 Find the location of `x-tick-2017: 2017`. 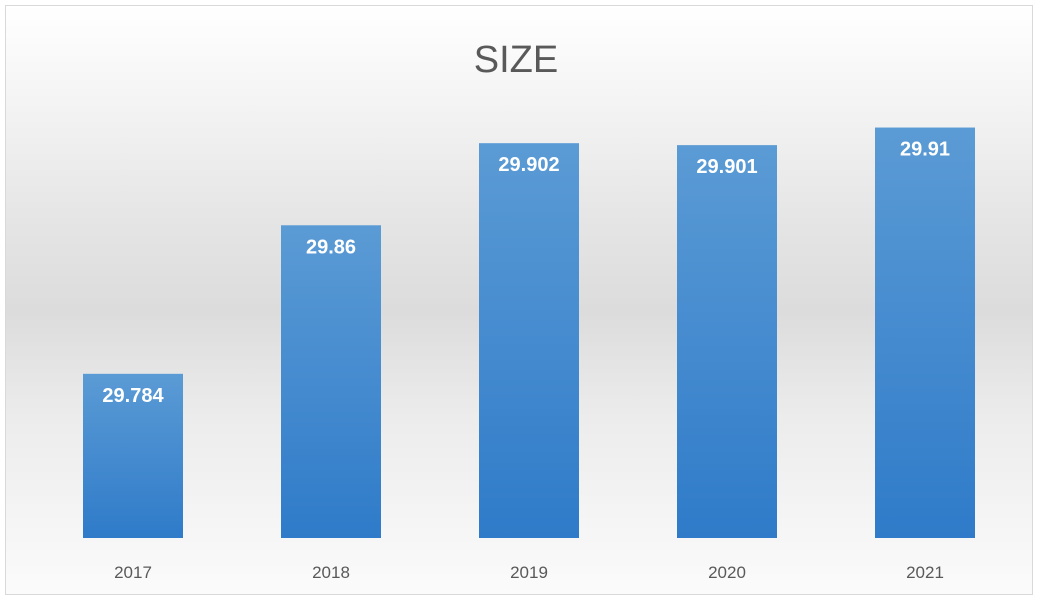

x-tick-2017: 2017 is located at coordinates (133, 572).